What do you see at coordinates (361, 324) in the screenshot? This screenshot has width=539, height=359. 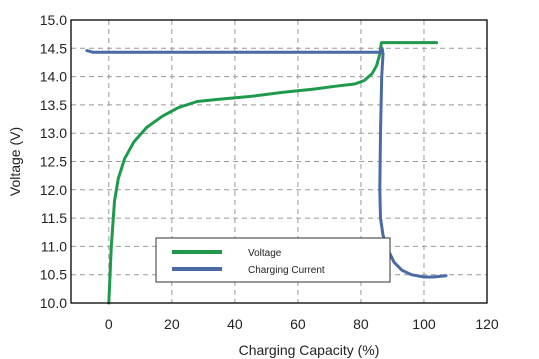 I see `x-tick-label: 80` at bounding box center [361, 324].